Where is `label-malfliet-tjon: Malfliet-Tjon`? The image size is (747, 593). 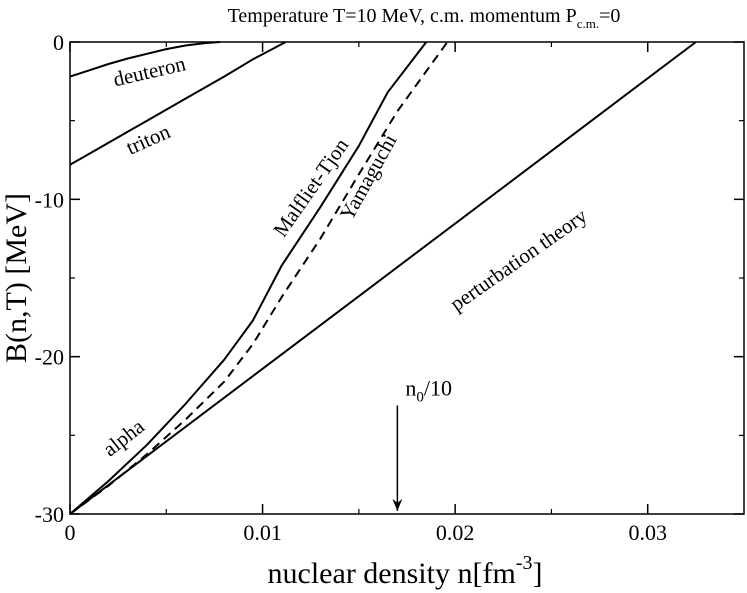 label-malfliet-tjon: Malfliet-Tjon is located at coordinates (311, 187).